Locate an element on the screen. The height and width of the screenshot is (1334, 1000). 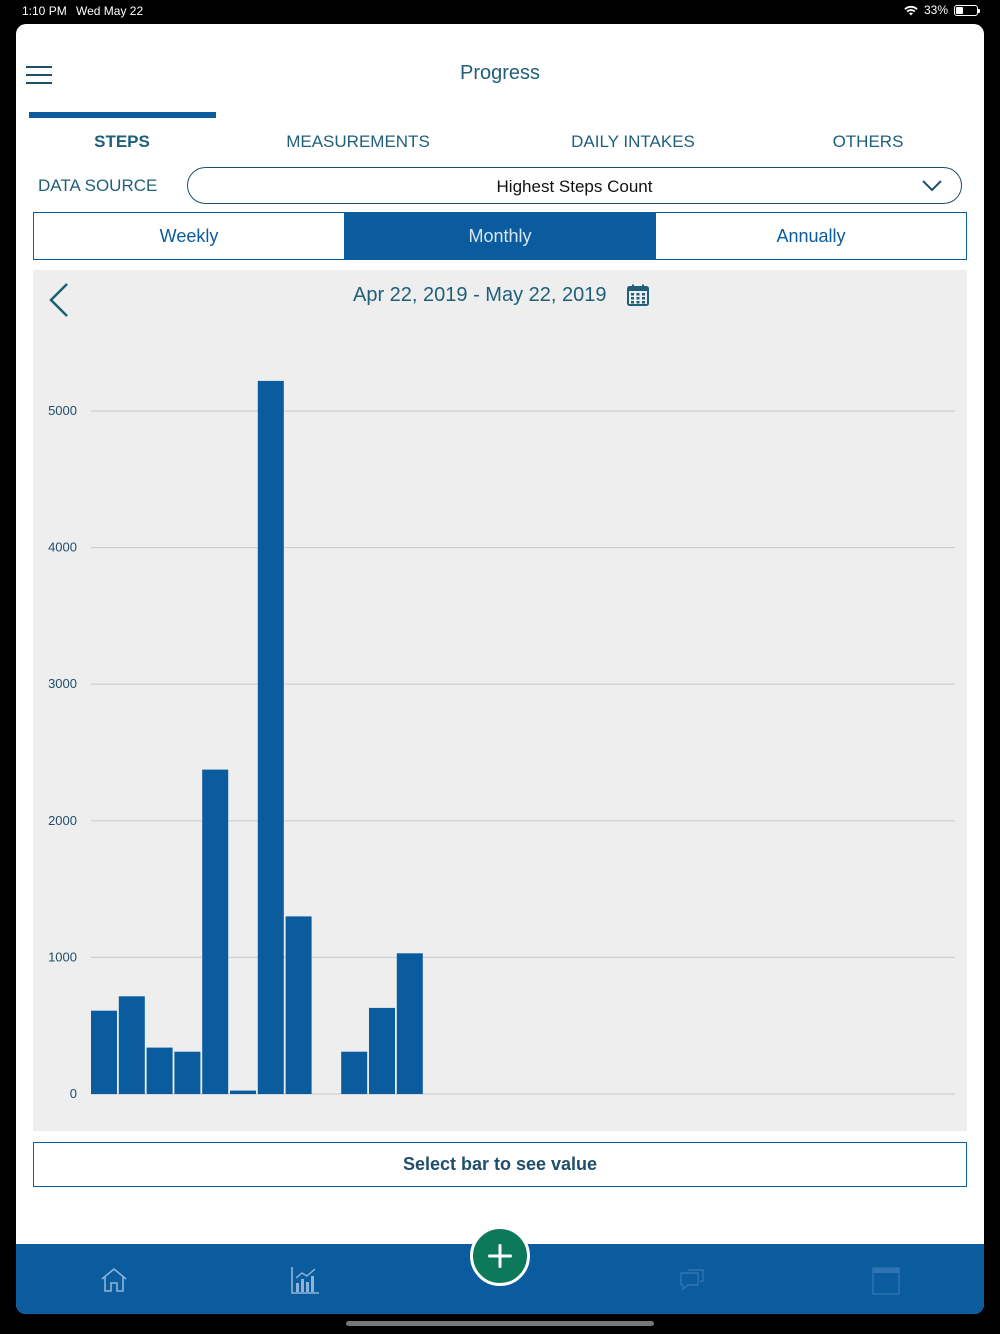
data-source-label: DATA SOURCE is located at coordinates (98, 185).